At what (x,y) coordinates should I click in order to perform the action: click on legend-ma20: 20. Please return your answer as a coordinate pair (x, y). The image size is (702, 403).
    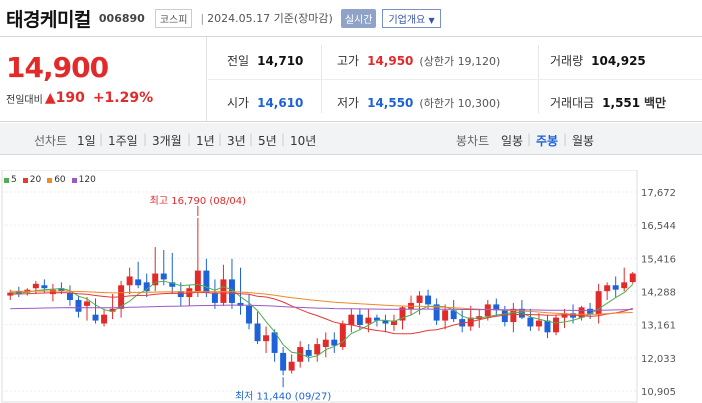
    Looking at the image, I should click on (31, 180).